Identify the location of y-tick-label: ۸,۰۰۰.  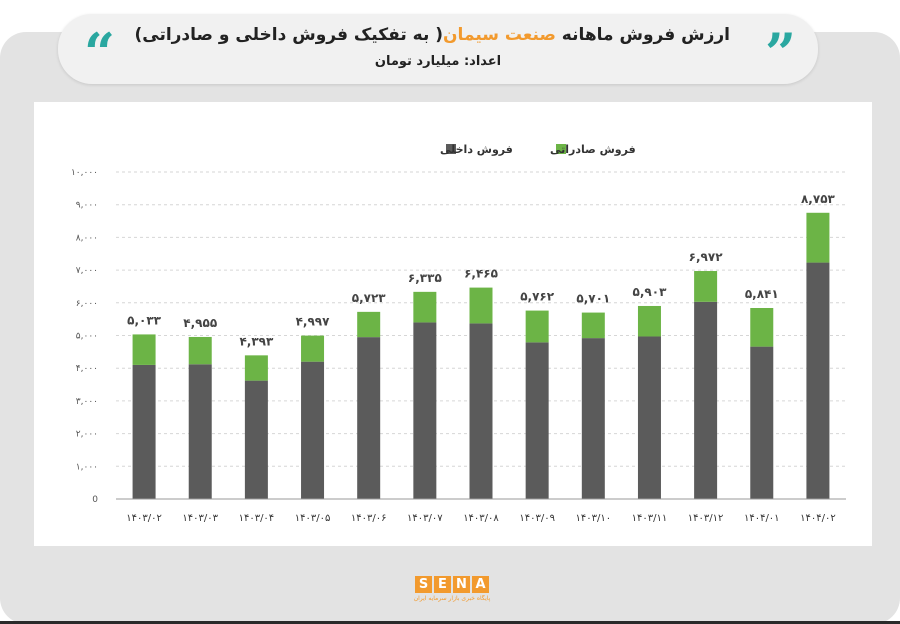
(87, 238).